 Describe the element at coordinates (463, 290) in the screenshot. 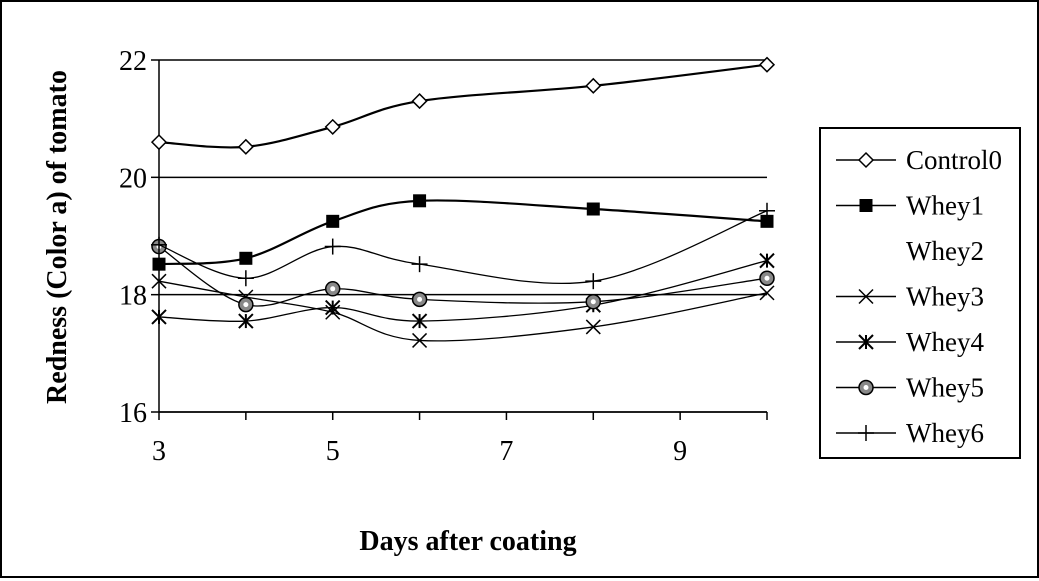

I see `series-whey4` at that location.